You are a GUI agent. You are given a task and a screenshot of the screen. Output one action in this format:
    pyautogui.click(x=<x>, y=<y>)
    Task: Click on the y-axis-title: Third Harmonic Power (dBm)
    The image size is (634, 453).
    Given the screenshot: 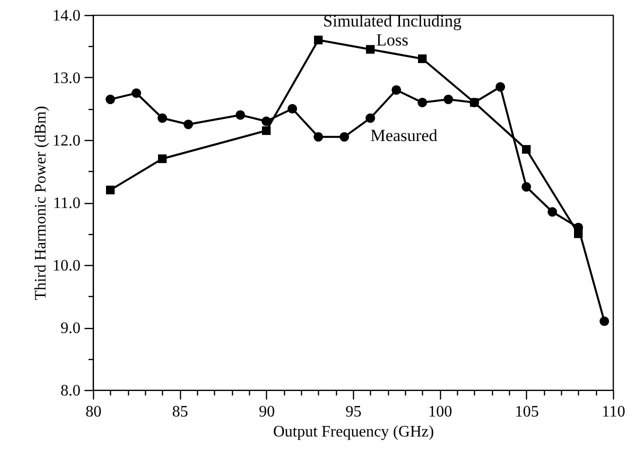 What is the action you would take?
    pyautogui.click(x=41, y=203)
    